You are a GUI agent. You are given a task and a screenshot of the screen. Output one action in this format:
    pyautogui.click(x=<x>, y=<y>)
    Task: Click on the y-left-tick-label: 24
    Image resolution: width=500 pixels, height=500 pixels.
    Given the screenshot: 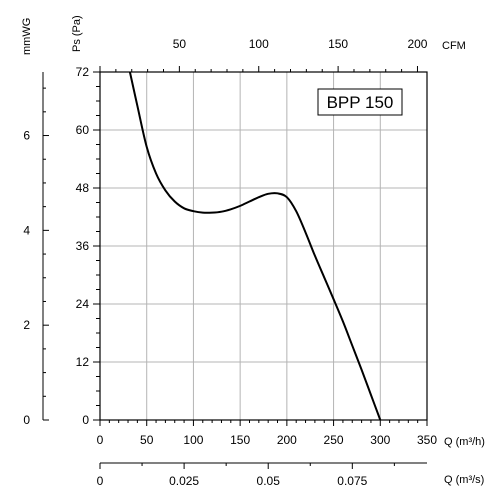 What is the action you would take?
    pyautogui.click(x=83, y=304)
    